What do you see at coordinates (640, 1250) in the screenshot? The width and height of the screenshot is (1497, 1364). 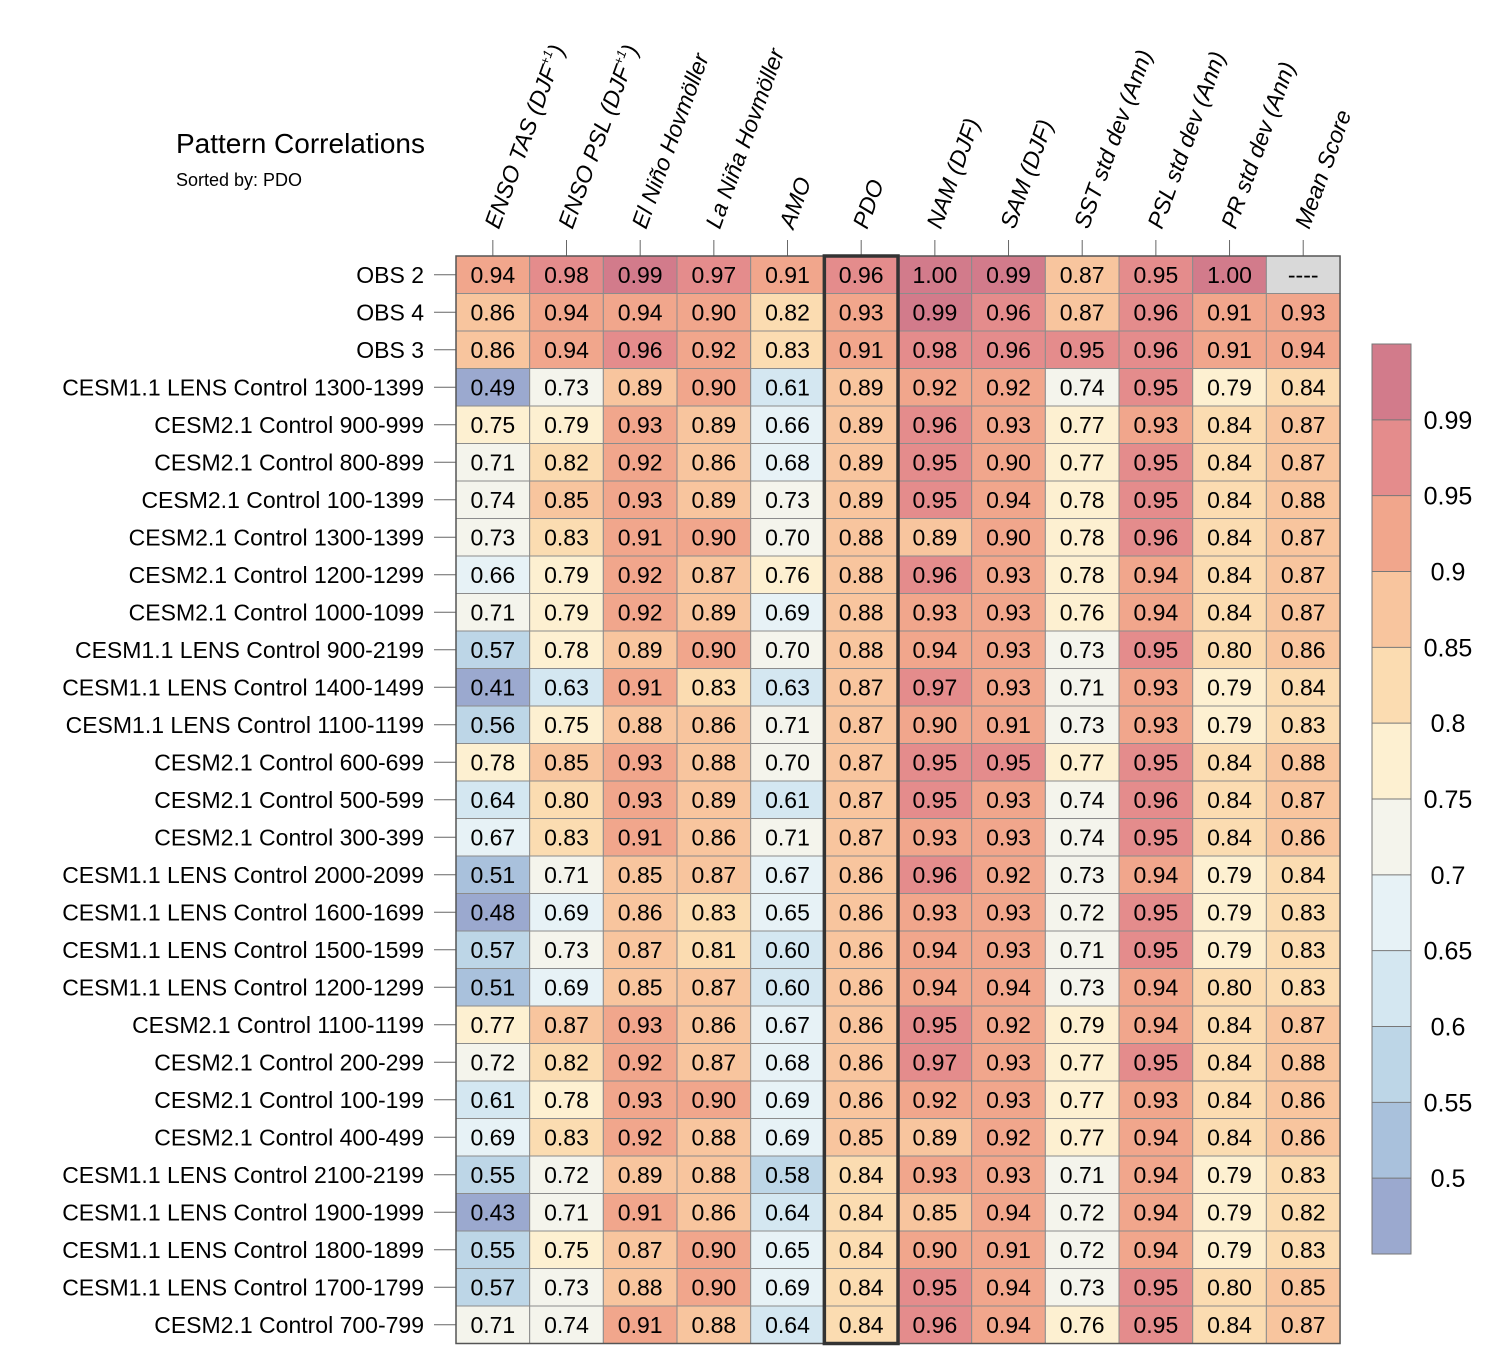 I see `cell-value-cesm1-1-lens-control-1800-1899-el-ni-o-hovm-ller: 0.87` at bounding box center [640, 1250].